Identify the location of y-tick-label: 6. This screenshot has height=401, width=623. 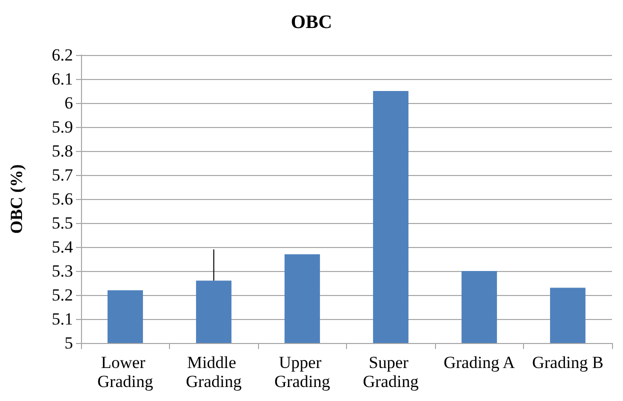
(68, 103).